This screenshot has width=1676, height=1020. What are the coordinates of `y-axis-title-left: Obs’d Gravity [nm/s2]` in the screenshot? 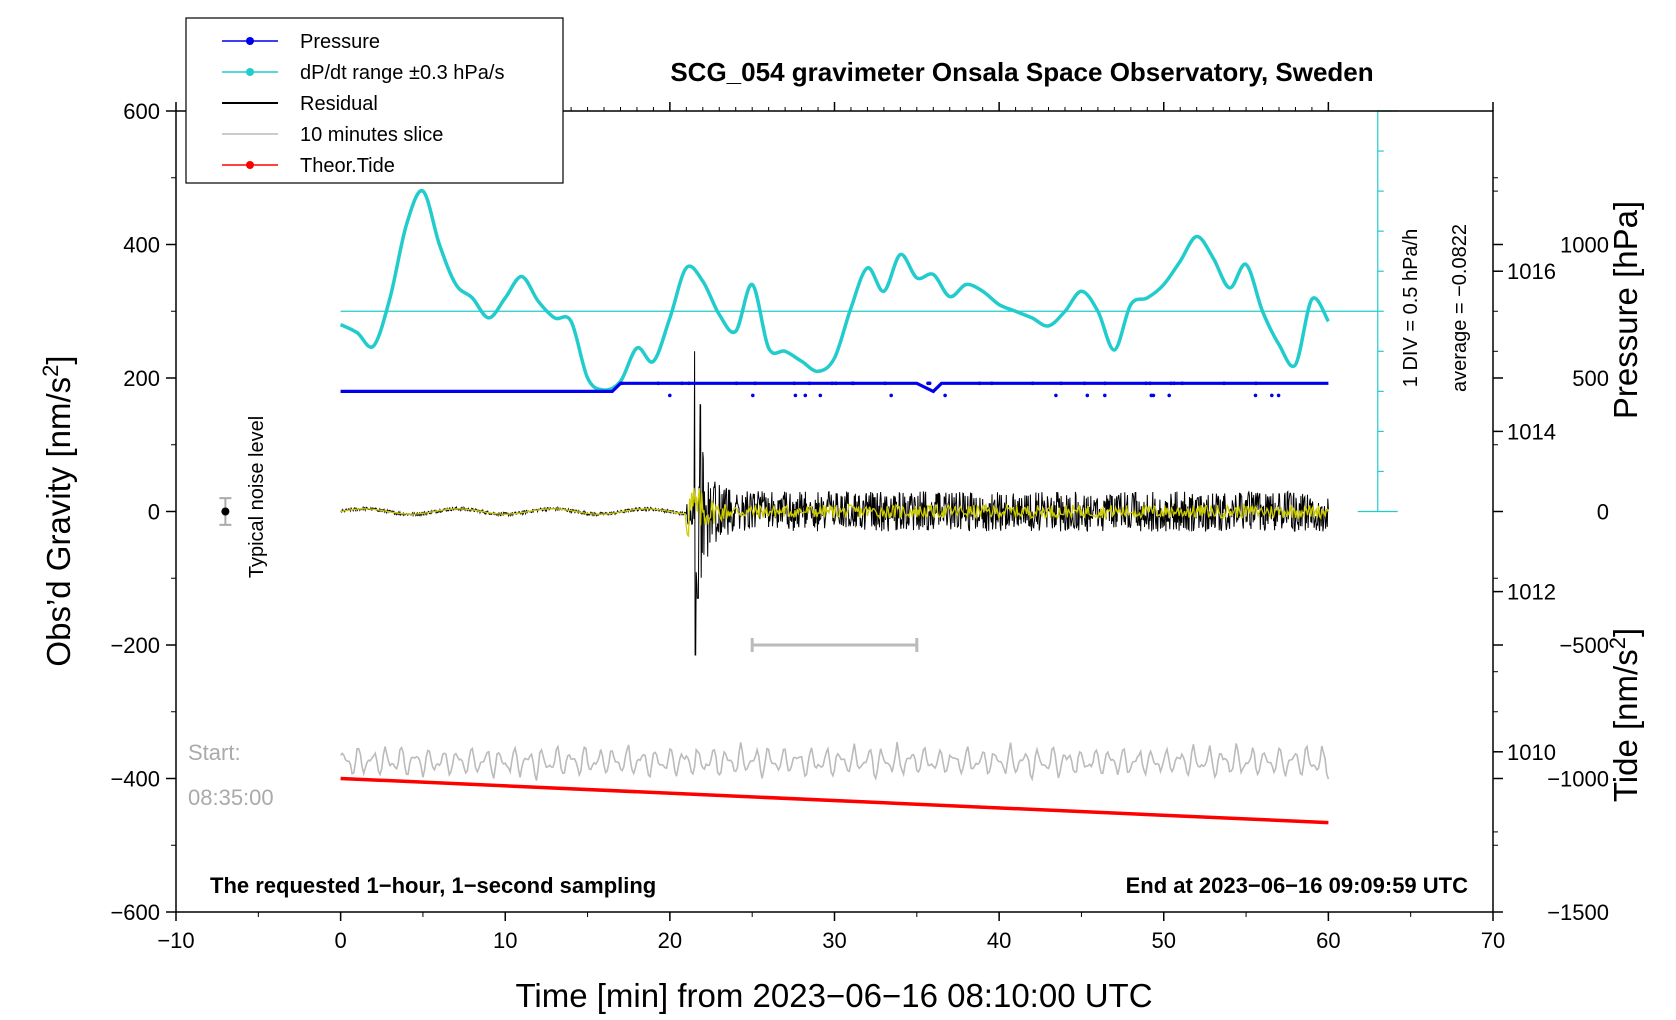 It's located at (57, 510).